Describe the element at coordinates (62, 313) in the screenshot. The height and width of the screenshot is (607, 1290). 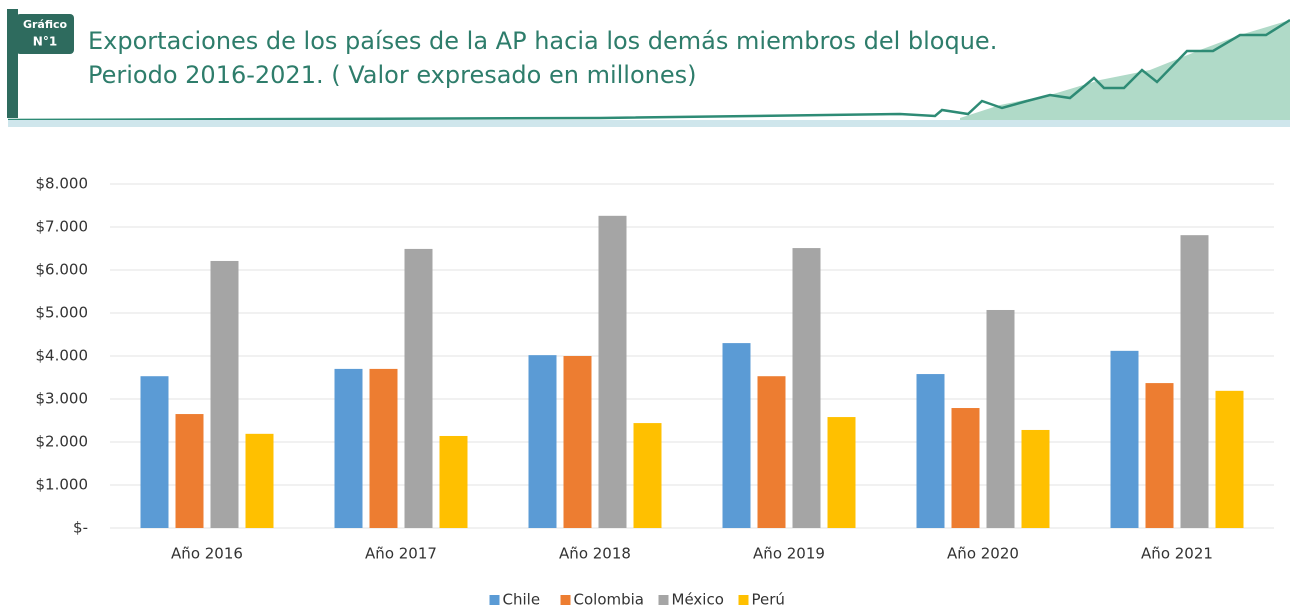
I see `y-tick-label: $5.000` at that location.